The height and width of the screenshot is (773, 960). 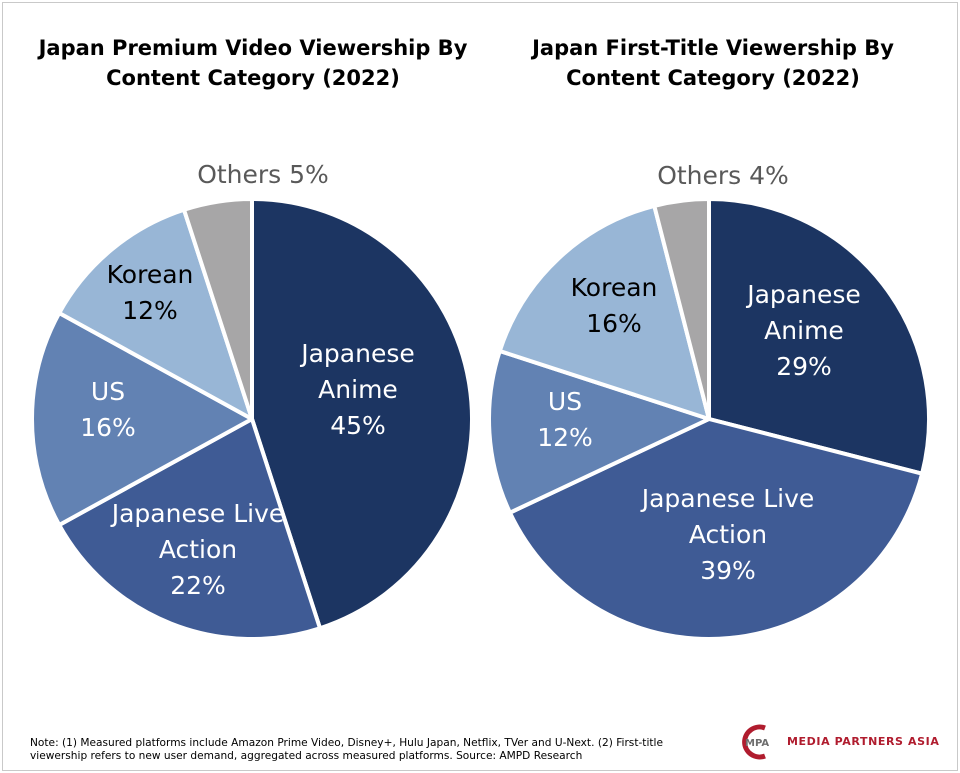 I want to click on pie-label-line-premium-0-2: 45%, so click(x=358, y=425).